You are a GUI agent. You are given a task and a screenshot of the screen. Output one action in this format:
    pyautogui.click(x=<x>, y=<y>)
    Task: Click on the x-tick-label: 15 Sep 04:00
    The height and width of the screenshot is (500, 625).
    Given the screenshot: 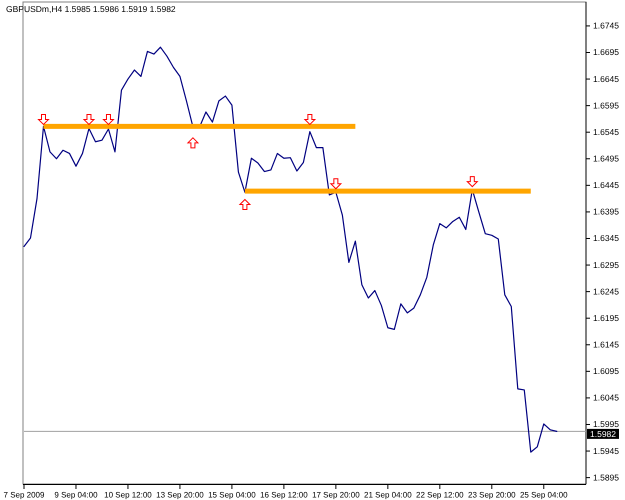 What is the action you would take?
    pyautogui.click(x=232, y=495)
    